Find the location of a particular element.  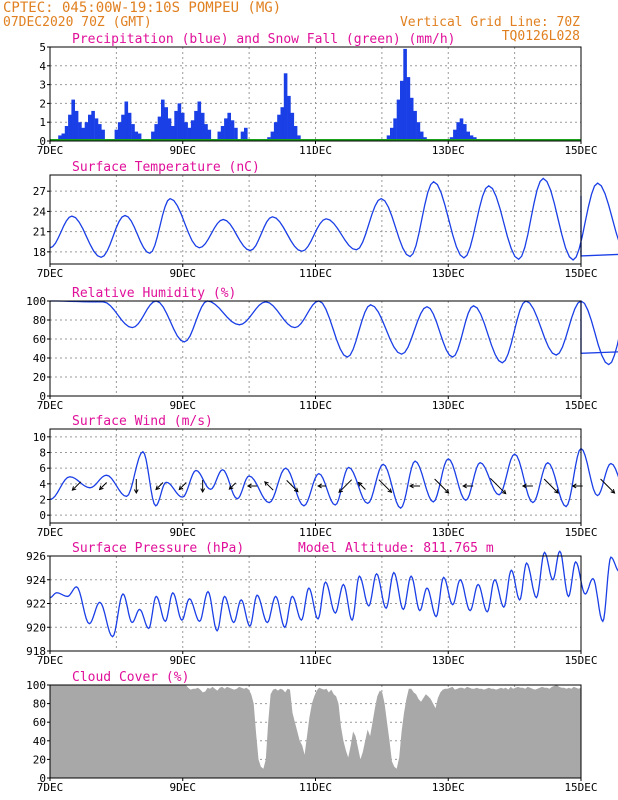

pres-title: Surface Pressure (hPa) is located at coordinates (158, 548).